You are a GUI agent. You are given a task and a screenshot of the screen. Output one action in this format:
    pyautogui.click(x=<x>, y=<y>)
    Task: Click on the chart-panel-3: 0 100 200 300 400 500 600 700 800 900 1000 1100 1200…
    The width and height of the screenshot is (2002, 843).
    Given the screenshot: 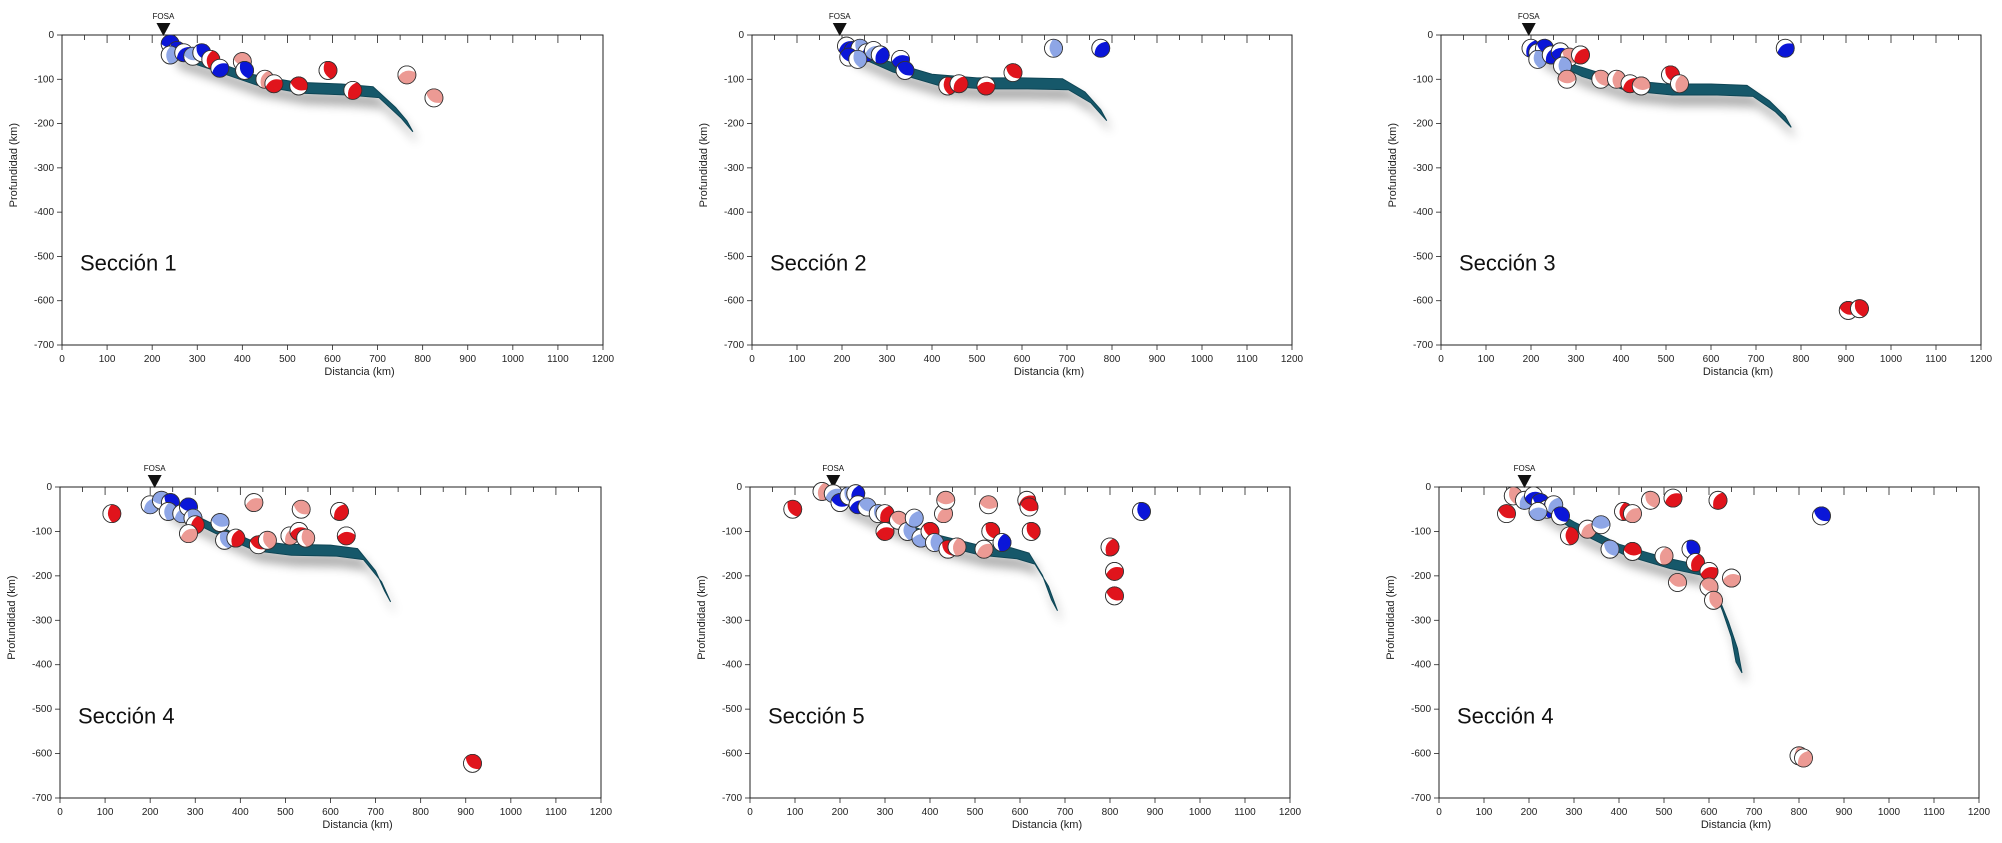 What is the action you would take?
    pyautogui.click(x=1690, y=195)
    